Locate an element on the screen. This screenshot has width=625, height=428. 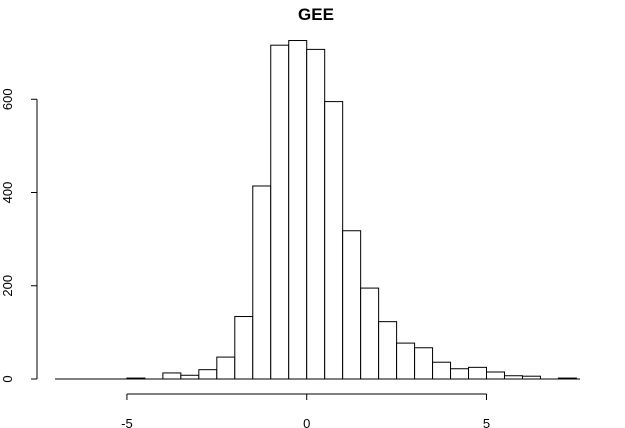
y-axis: 0 200 400 600 is located at coordinates (19, 235).